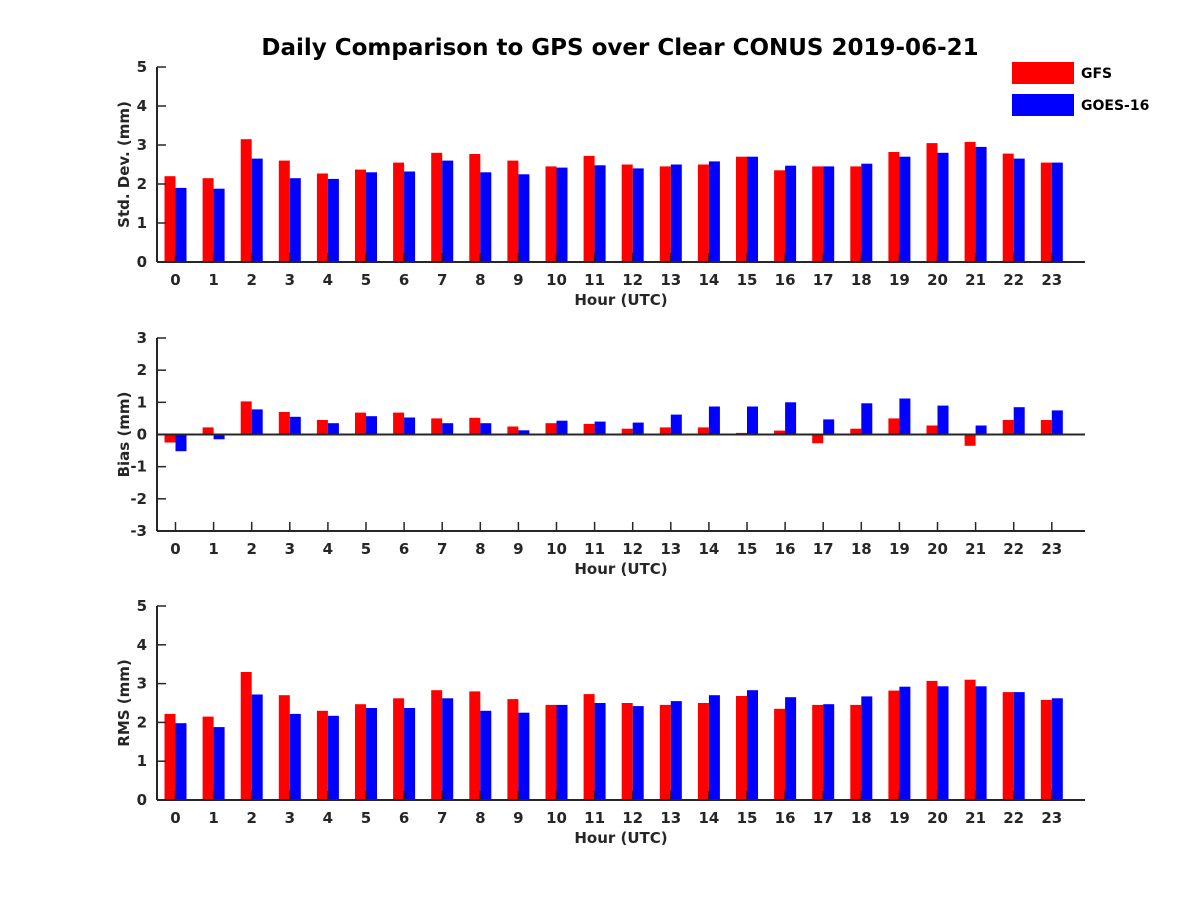 Image resolution: width=1200 pixels, height=900 pixels. Describe the element at coordinates (556, 818) in the screenshot. I see `rms-x-tick-label-10: 10` at that location.